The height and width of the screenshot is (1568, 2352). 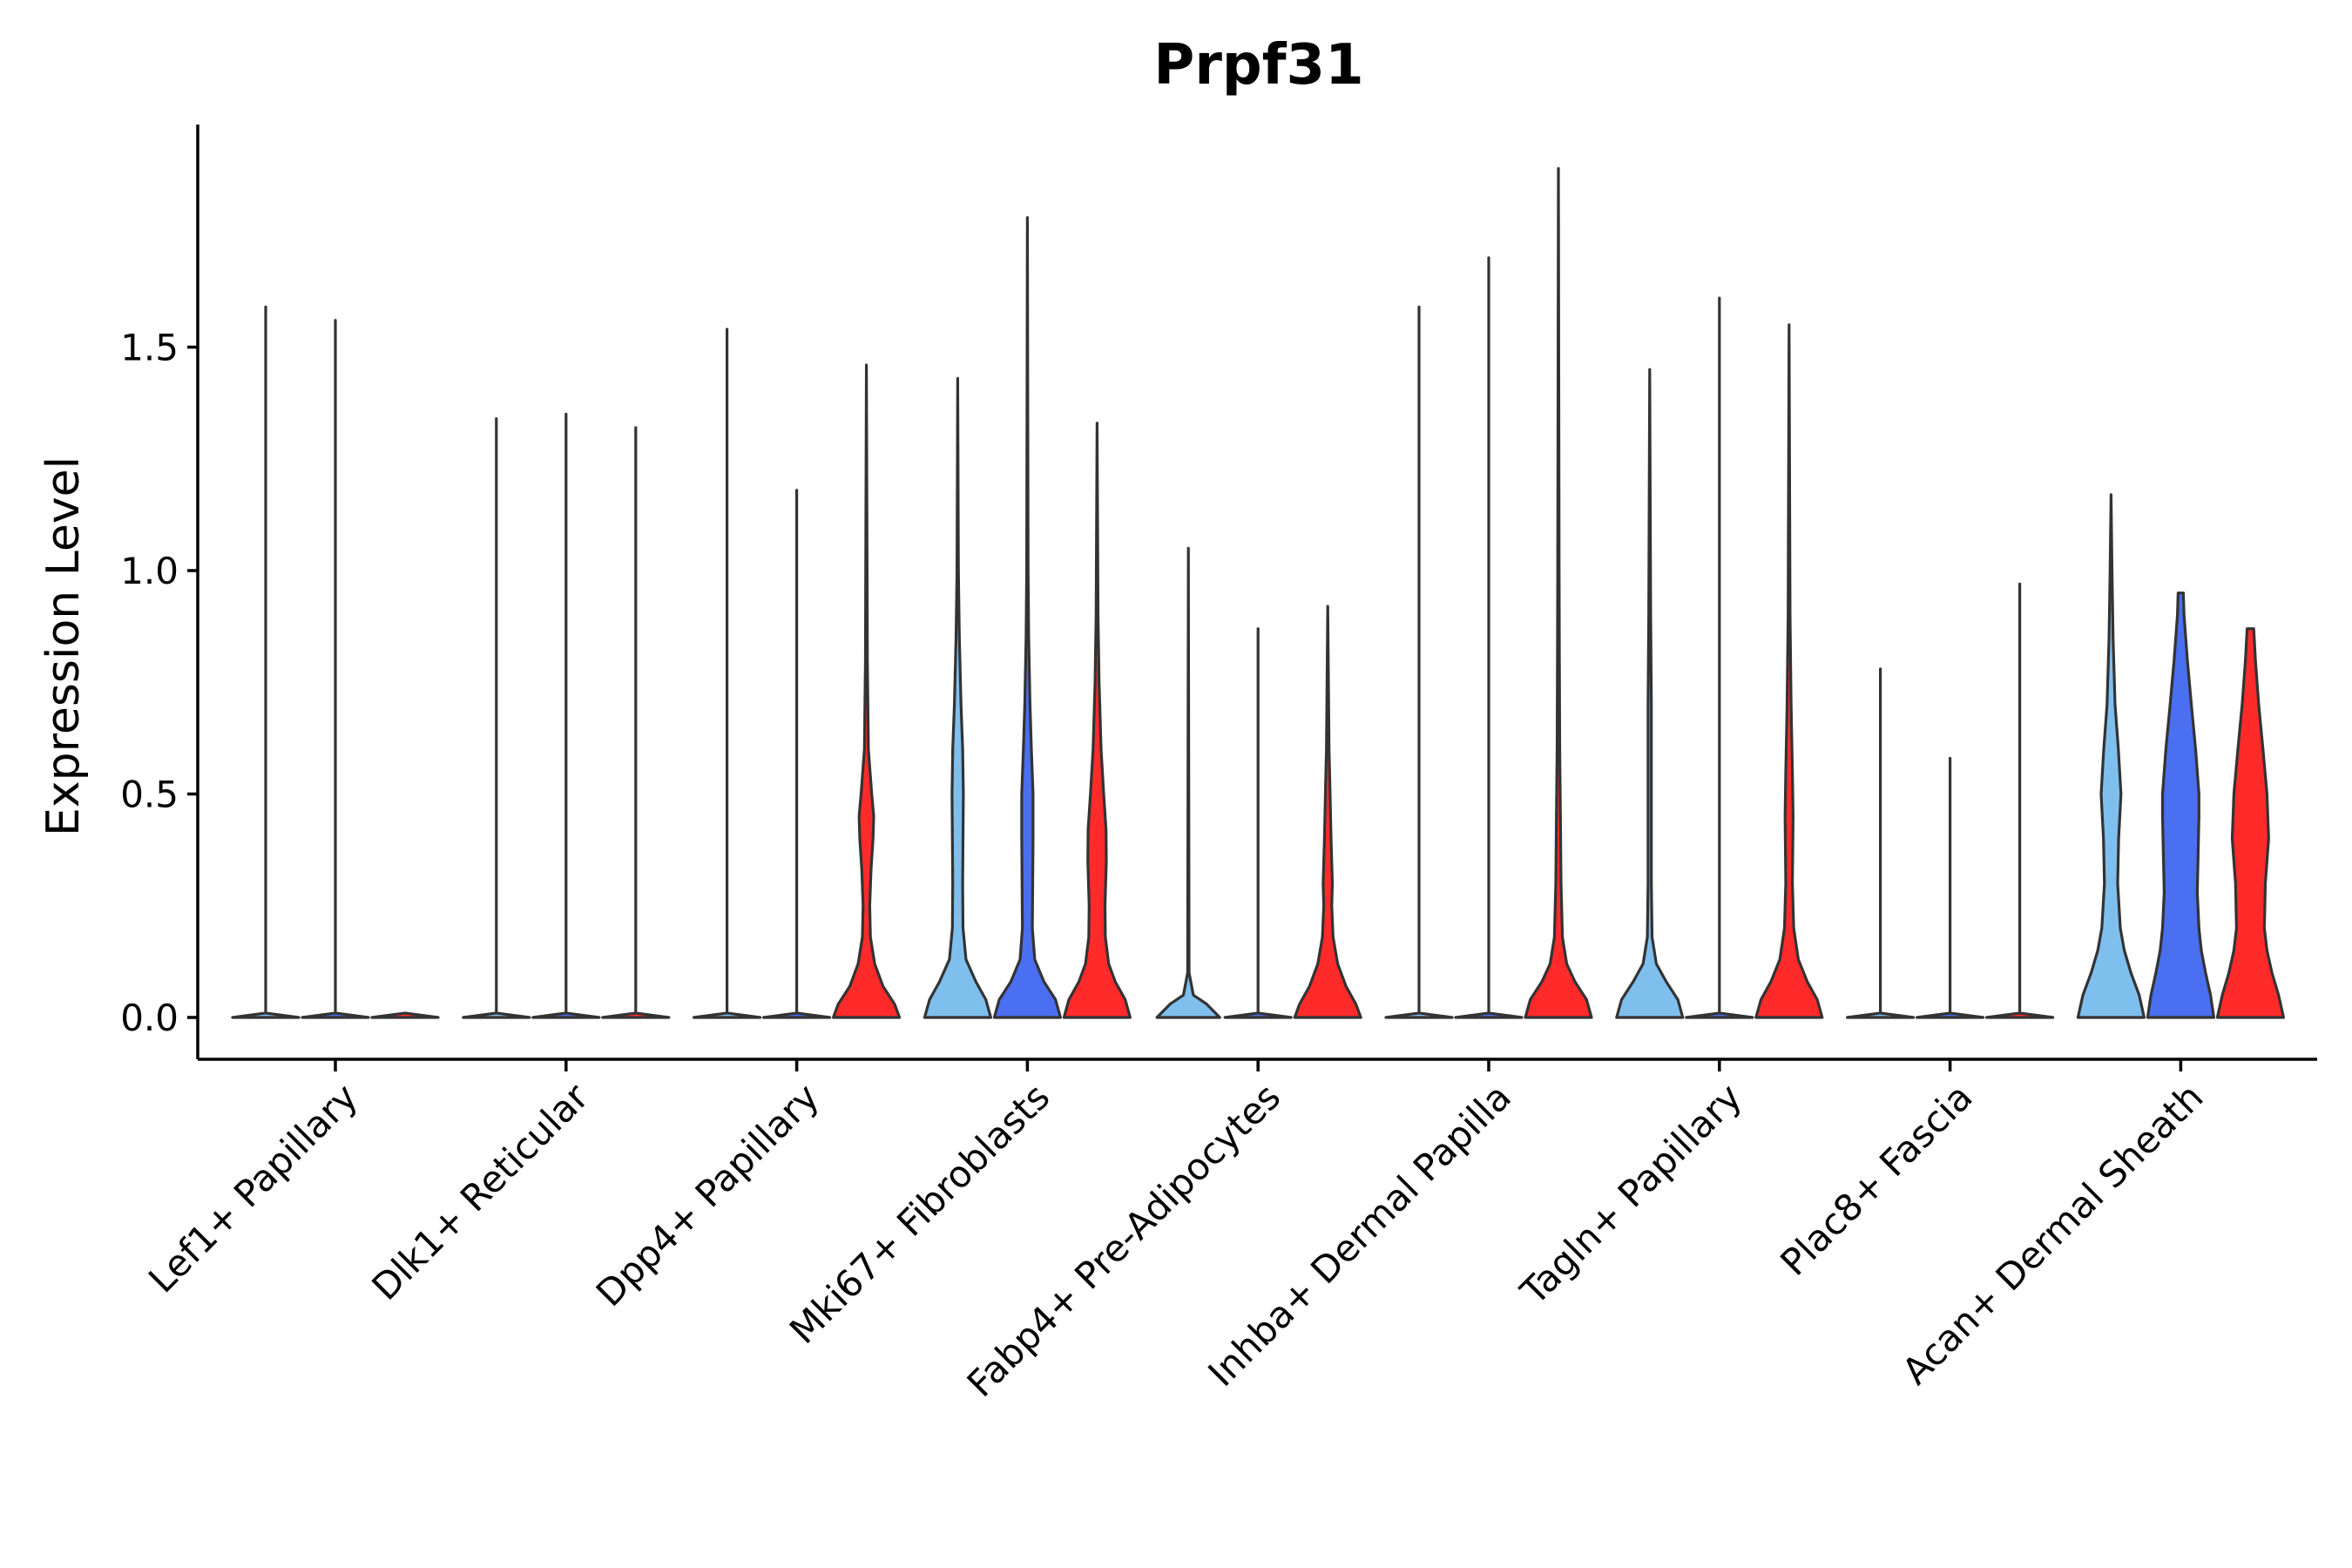 What do you see at coordinates (1876, 1179) in the screenshot?
I see `x-tick-label: Plac8+ Fascia` at bounding box center [1876, 1179].